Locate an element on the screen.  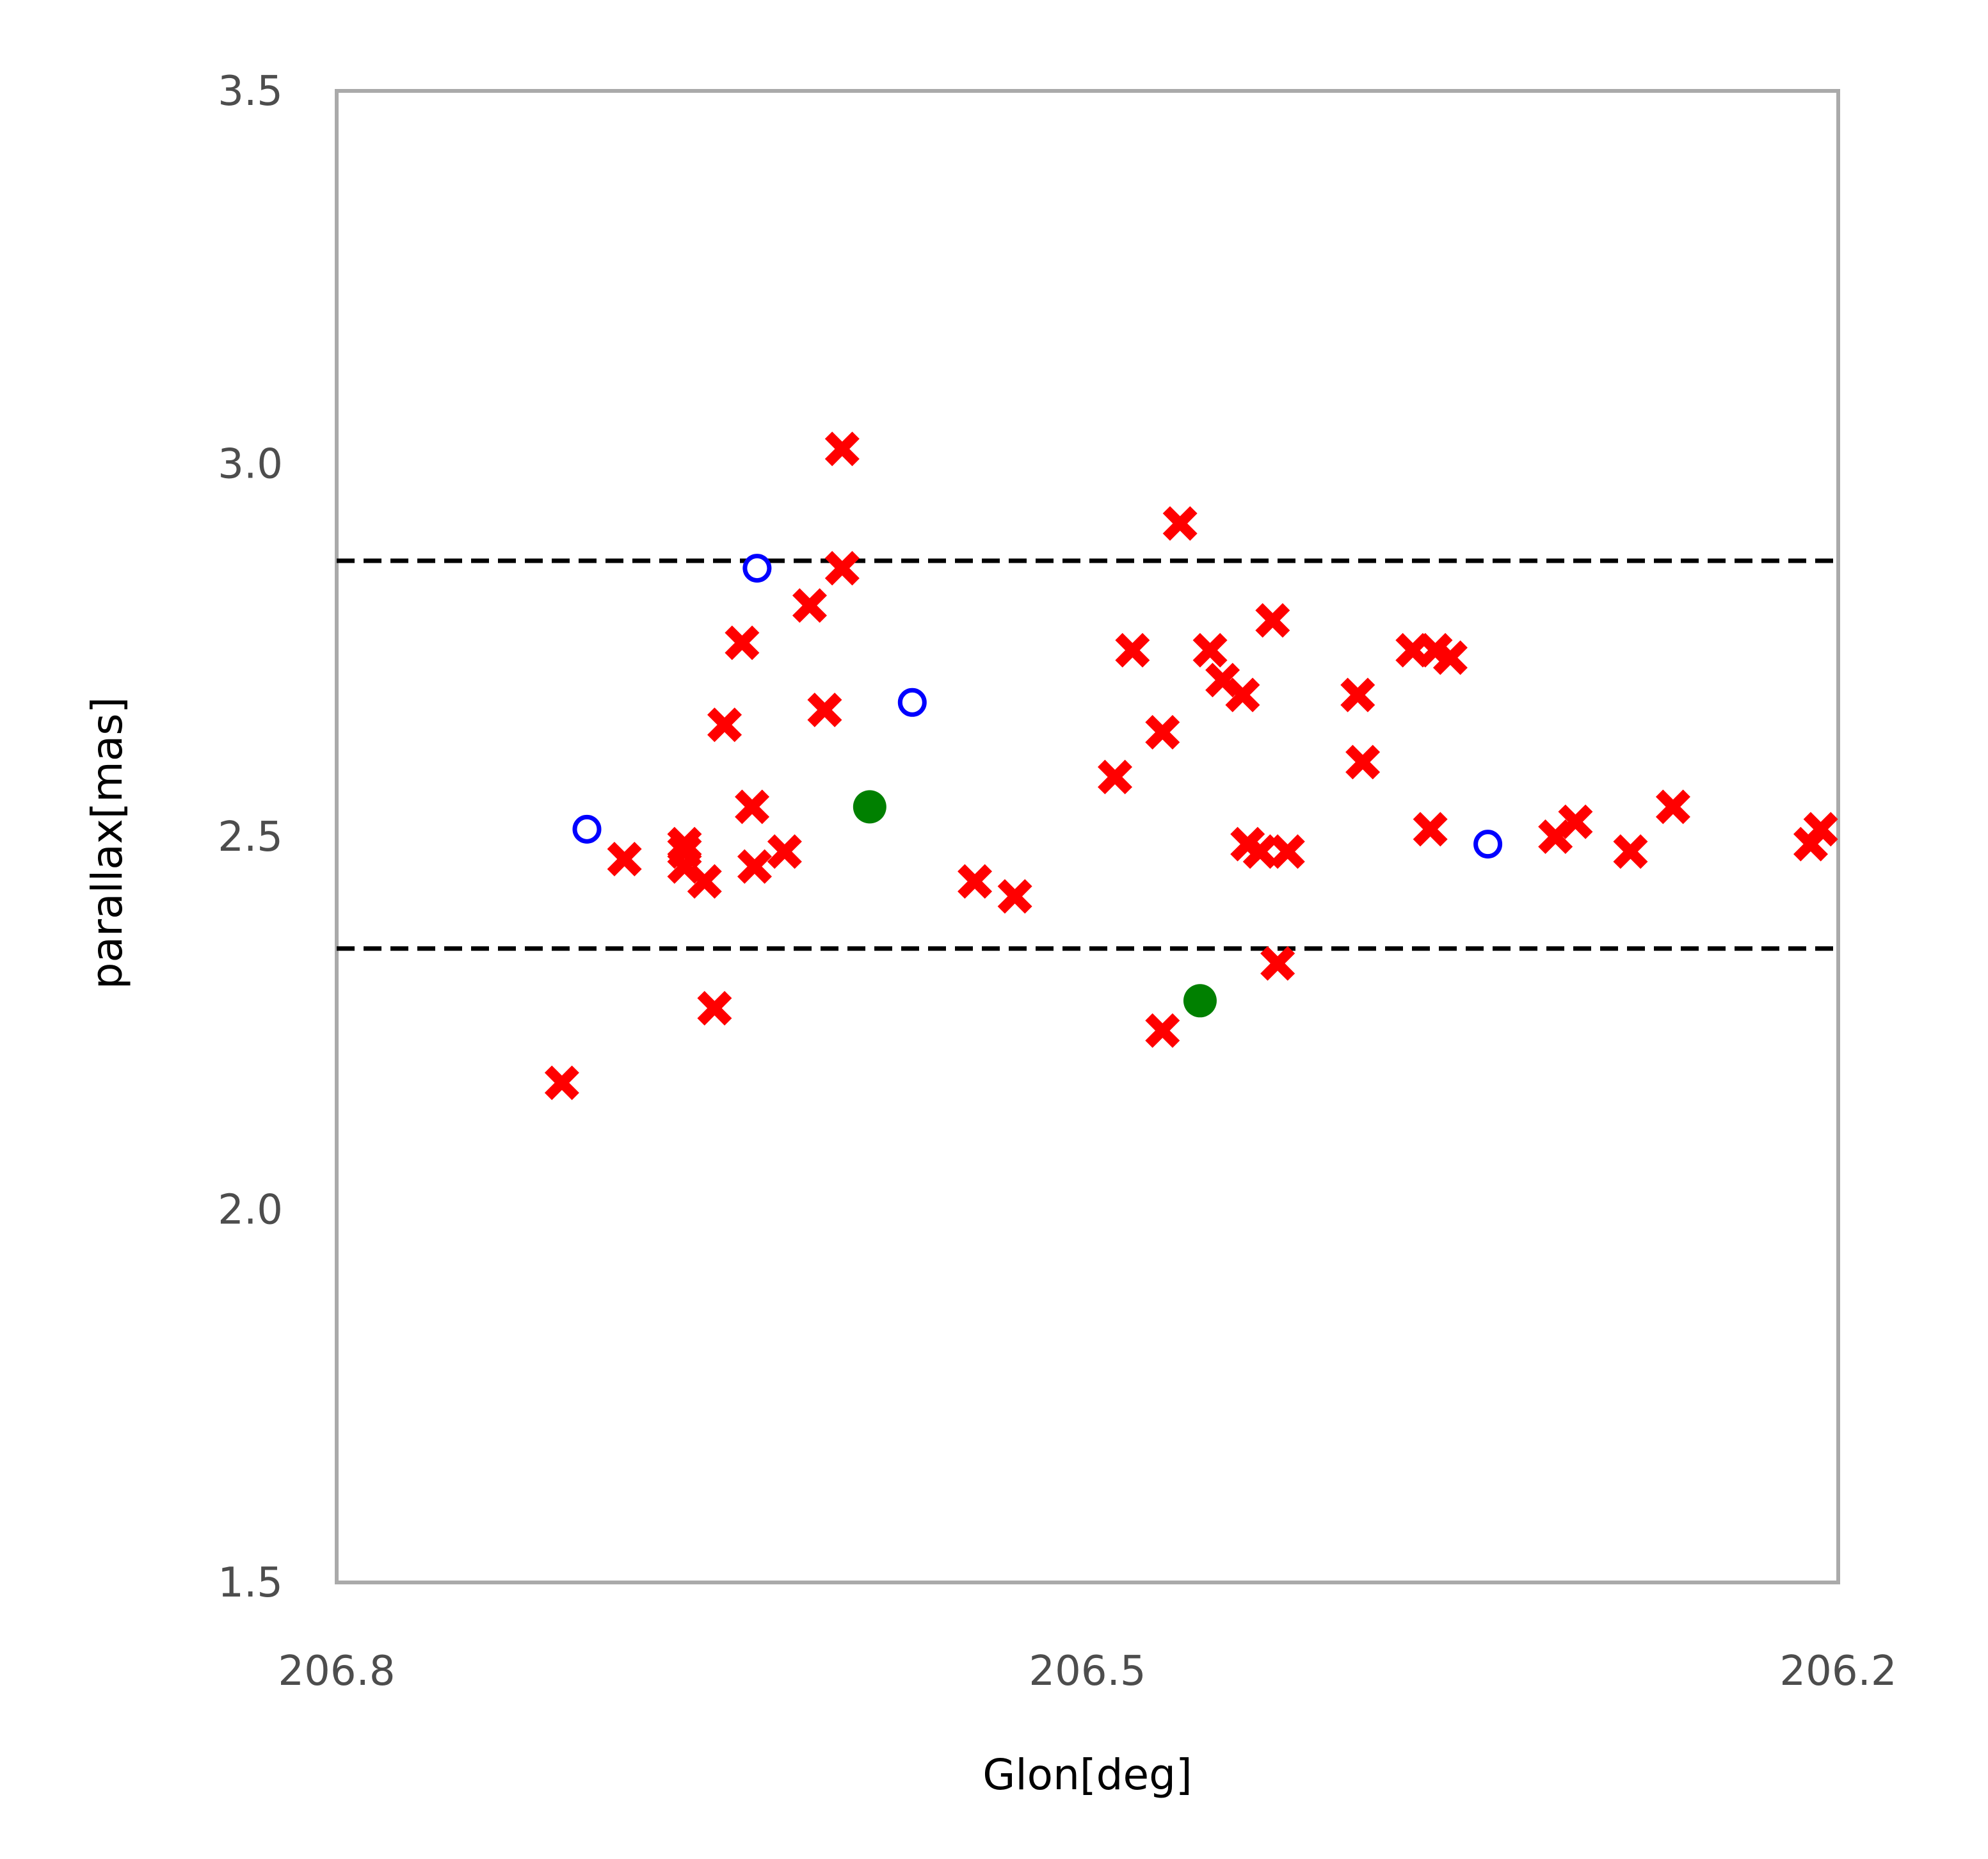
y-tick-label: 1.5 is located at coordinates (250, 1583).